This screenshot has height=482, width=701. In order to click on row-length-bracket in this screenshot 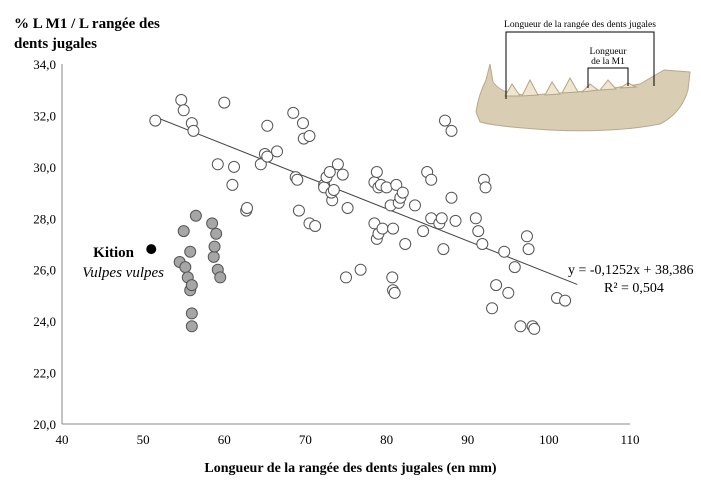, I will do `click(580, 65)`.